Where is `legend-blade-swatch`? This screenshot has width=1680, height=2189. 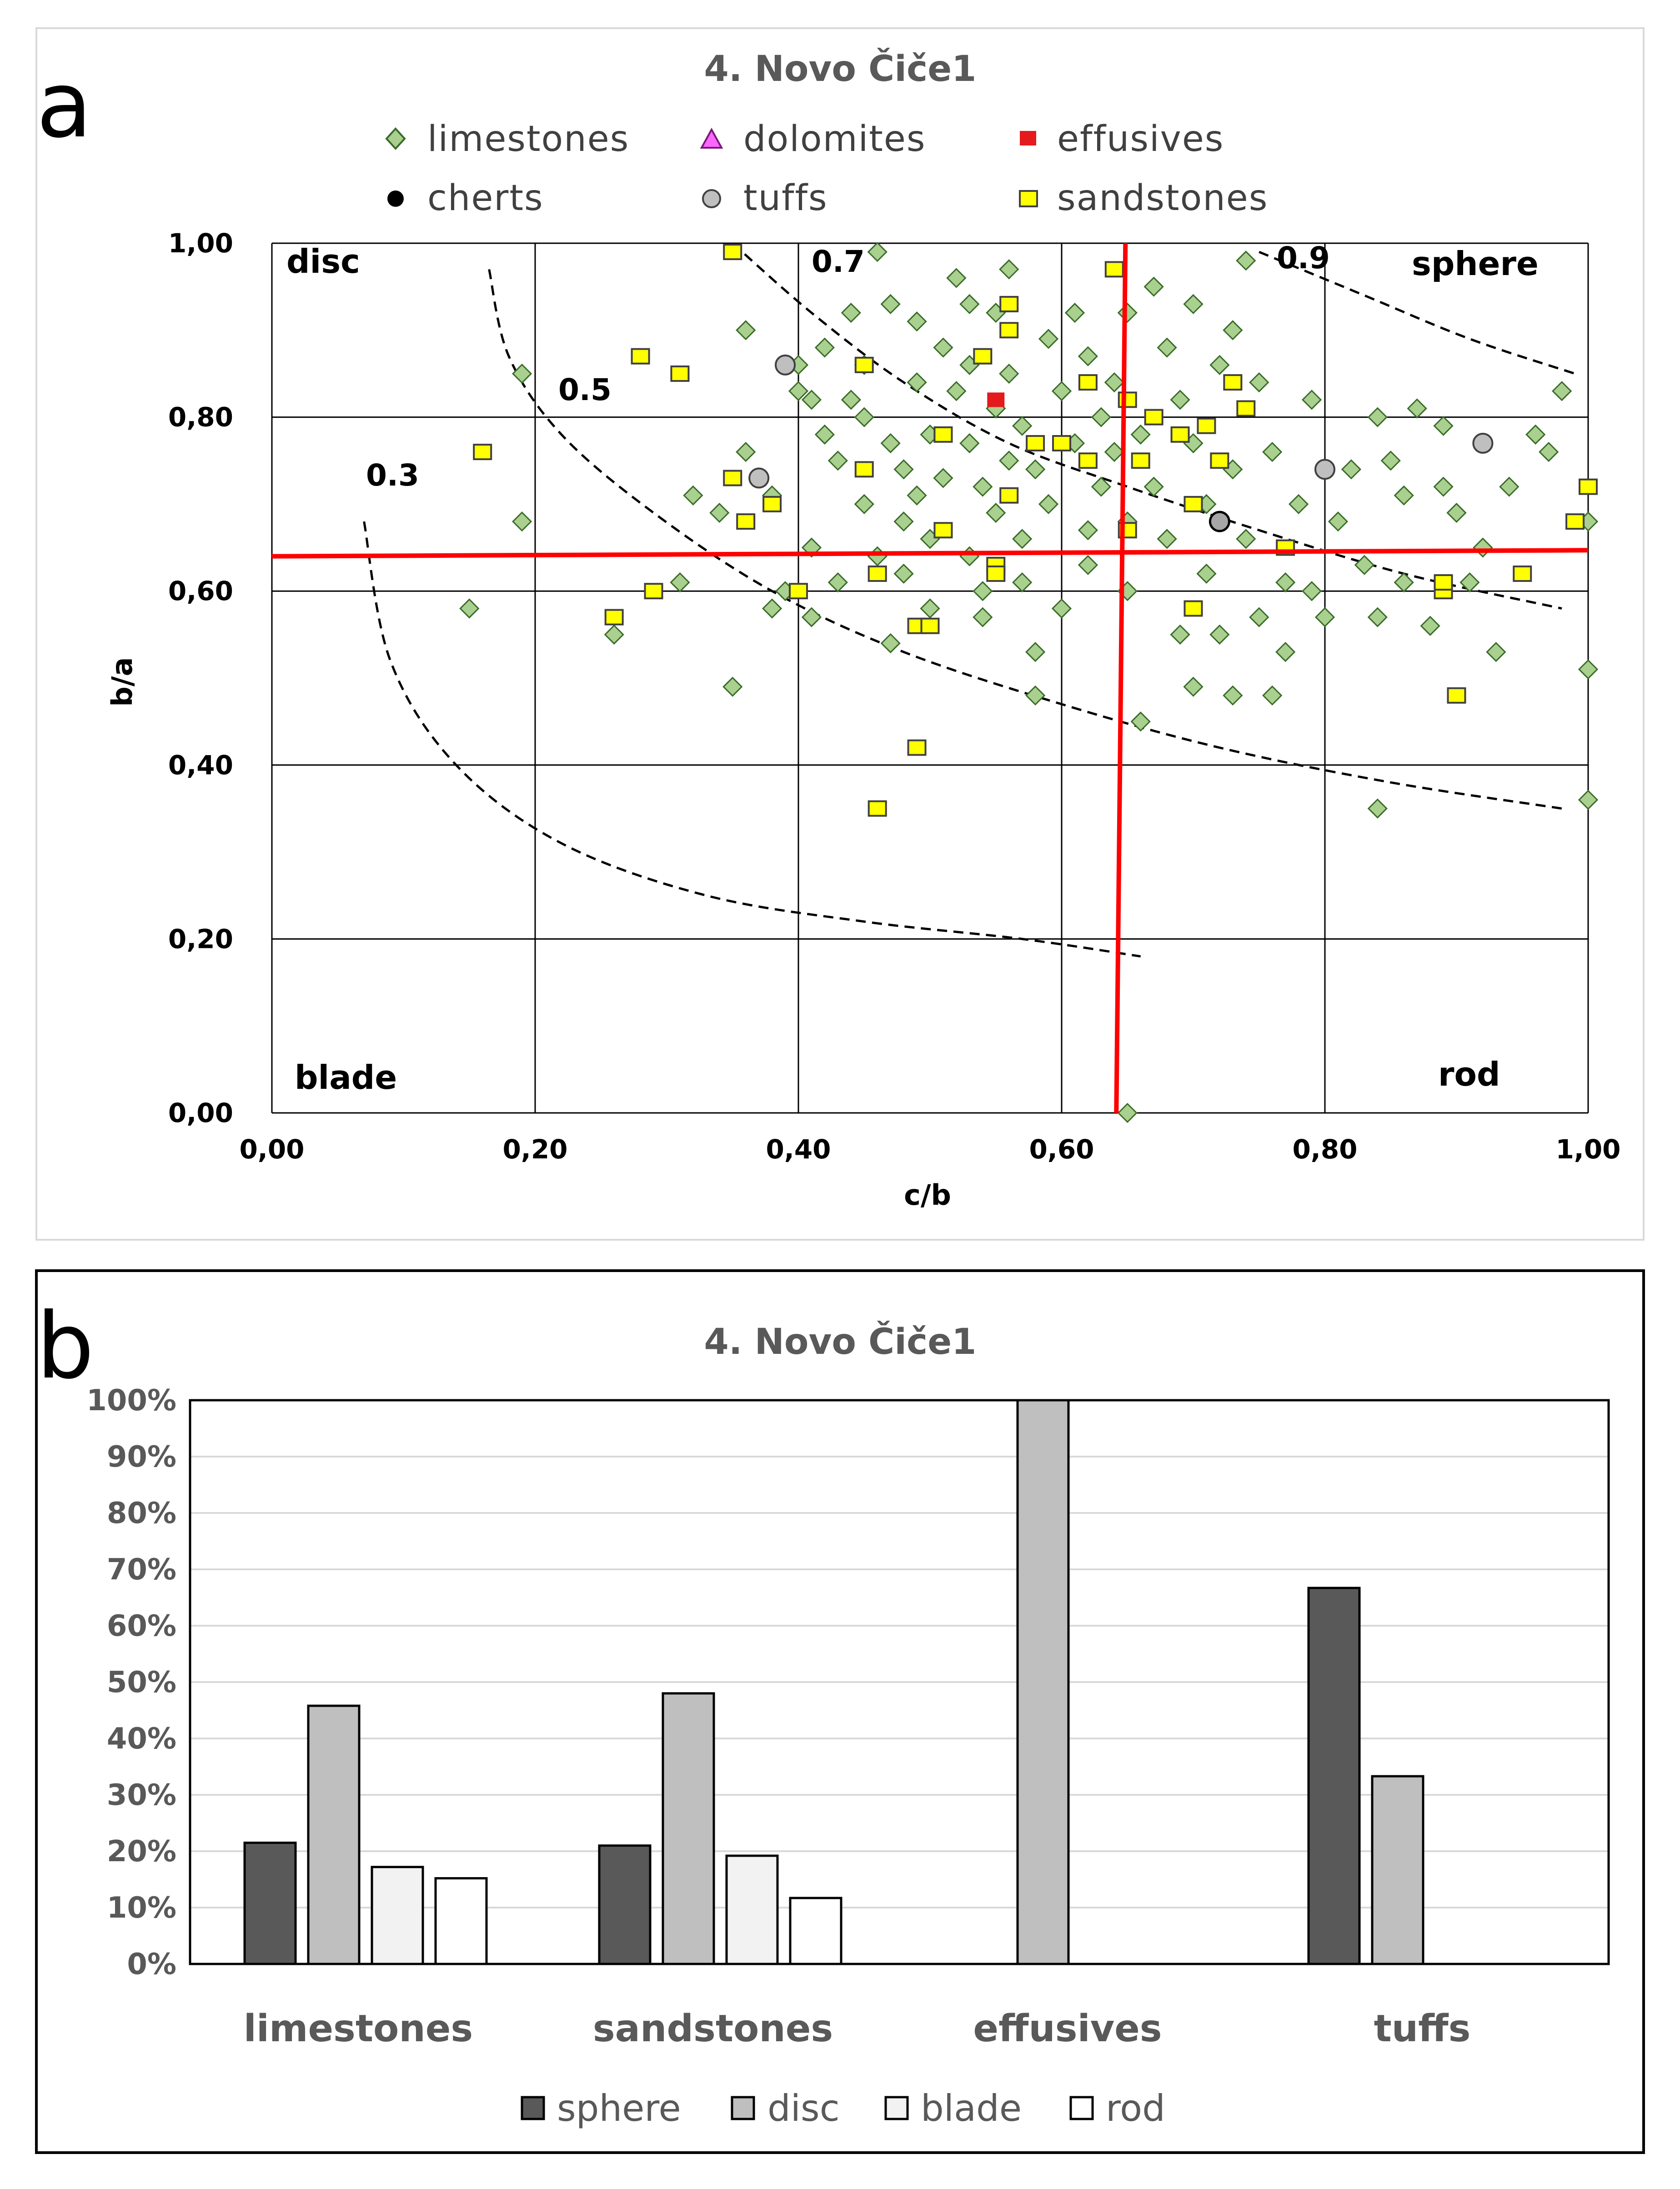
legend-blade-swatch is located at coordinates (896, 2108).